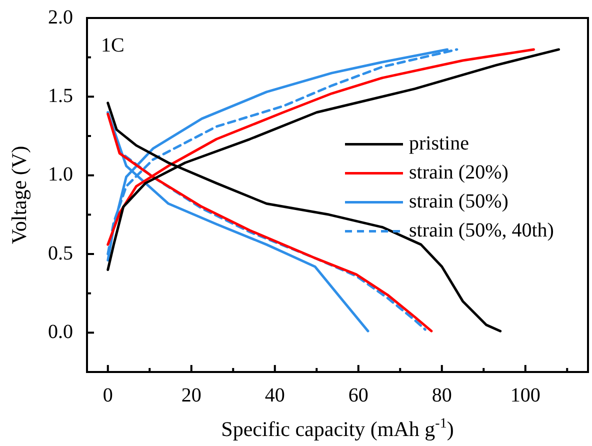 This screenshot has height=446, width=592. Describe the element at coordinates (481, 230) in the screenshot. I see `legend-label: strain (50%, 40th)` at that location.